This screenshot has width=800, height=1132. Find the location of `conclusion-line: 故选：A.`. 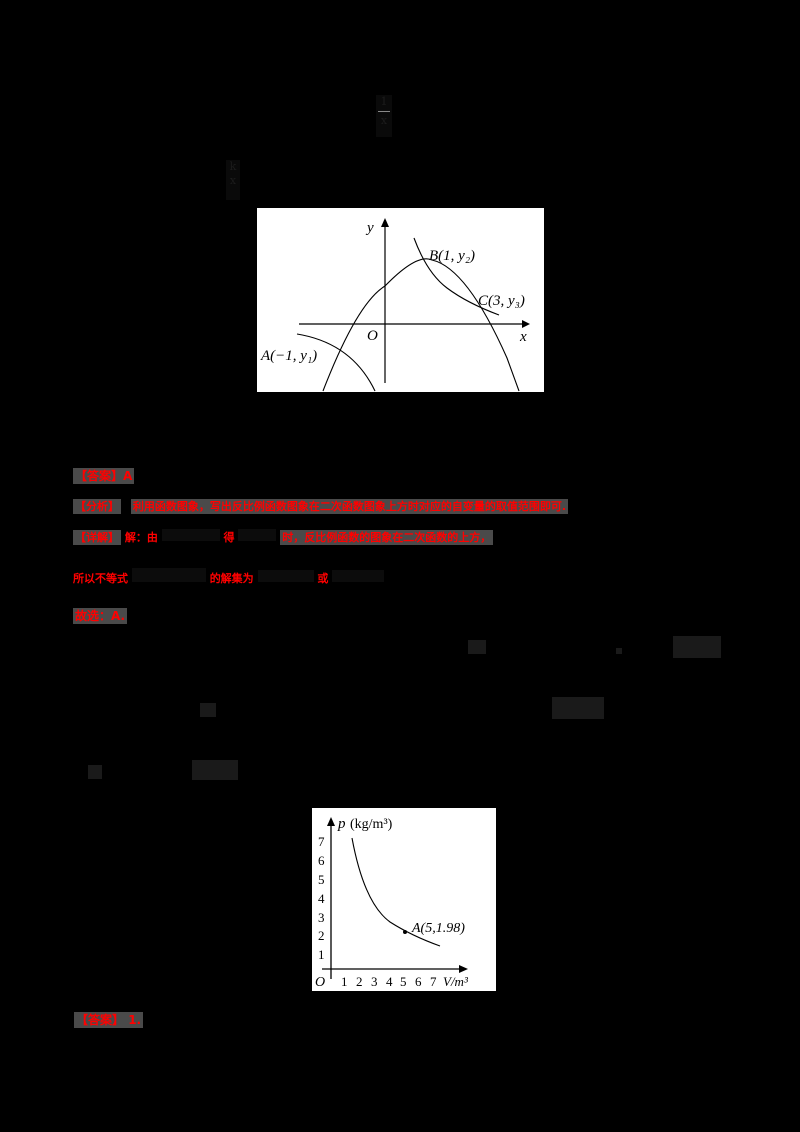

conclusion-line: 故选：A. is located at coordinates (100, 616).